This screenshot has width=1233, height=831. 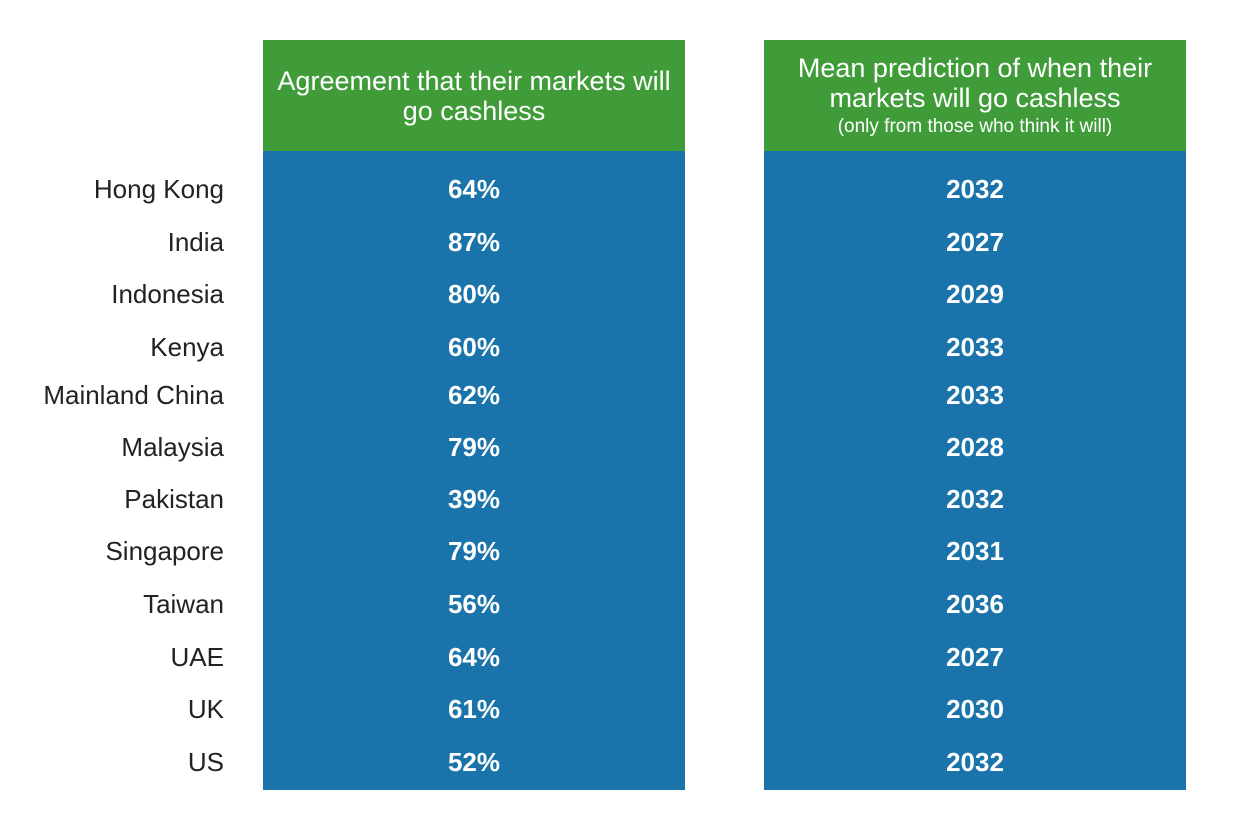 I want to click on agreement-value: 52%, so click(x=474, y=762).